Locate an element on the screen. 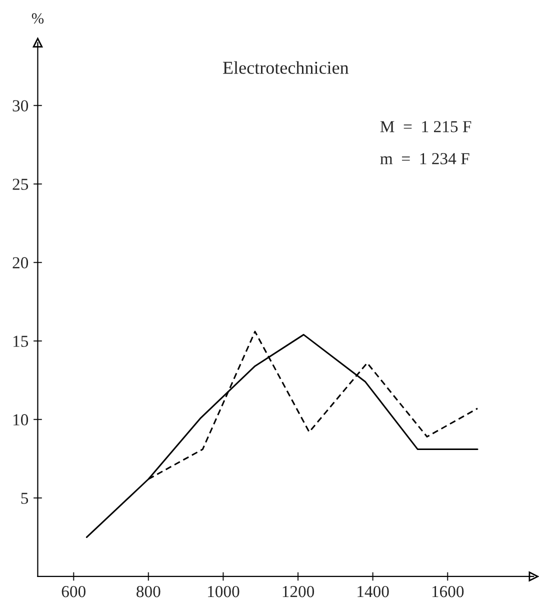 The width and height of the screenshot is (539, 610). text: Electrotechnicien is located at coordinates (286, 67).